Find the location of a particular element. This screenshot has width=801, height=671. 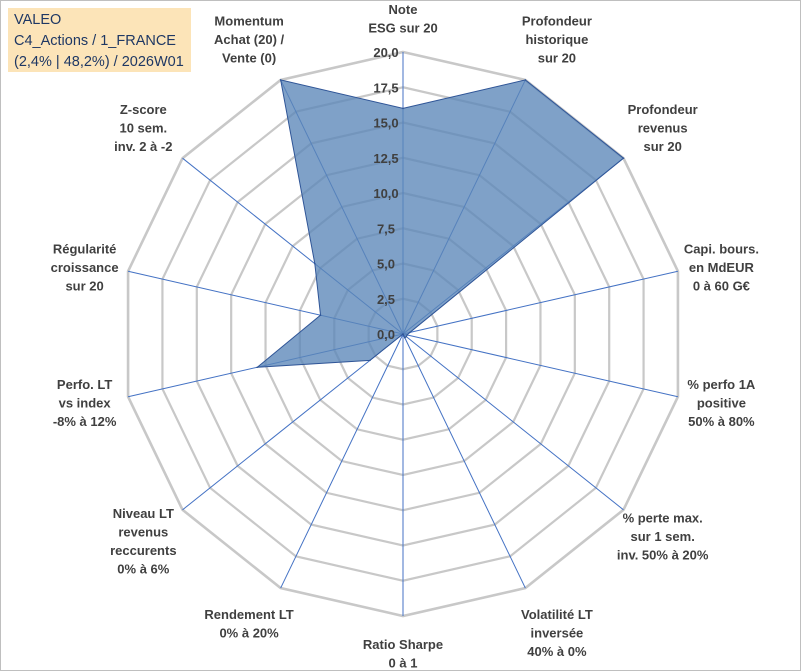

axis-label-line: vs index is located at coordinates (85, 402).